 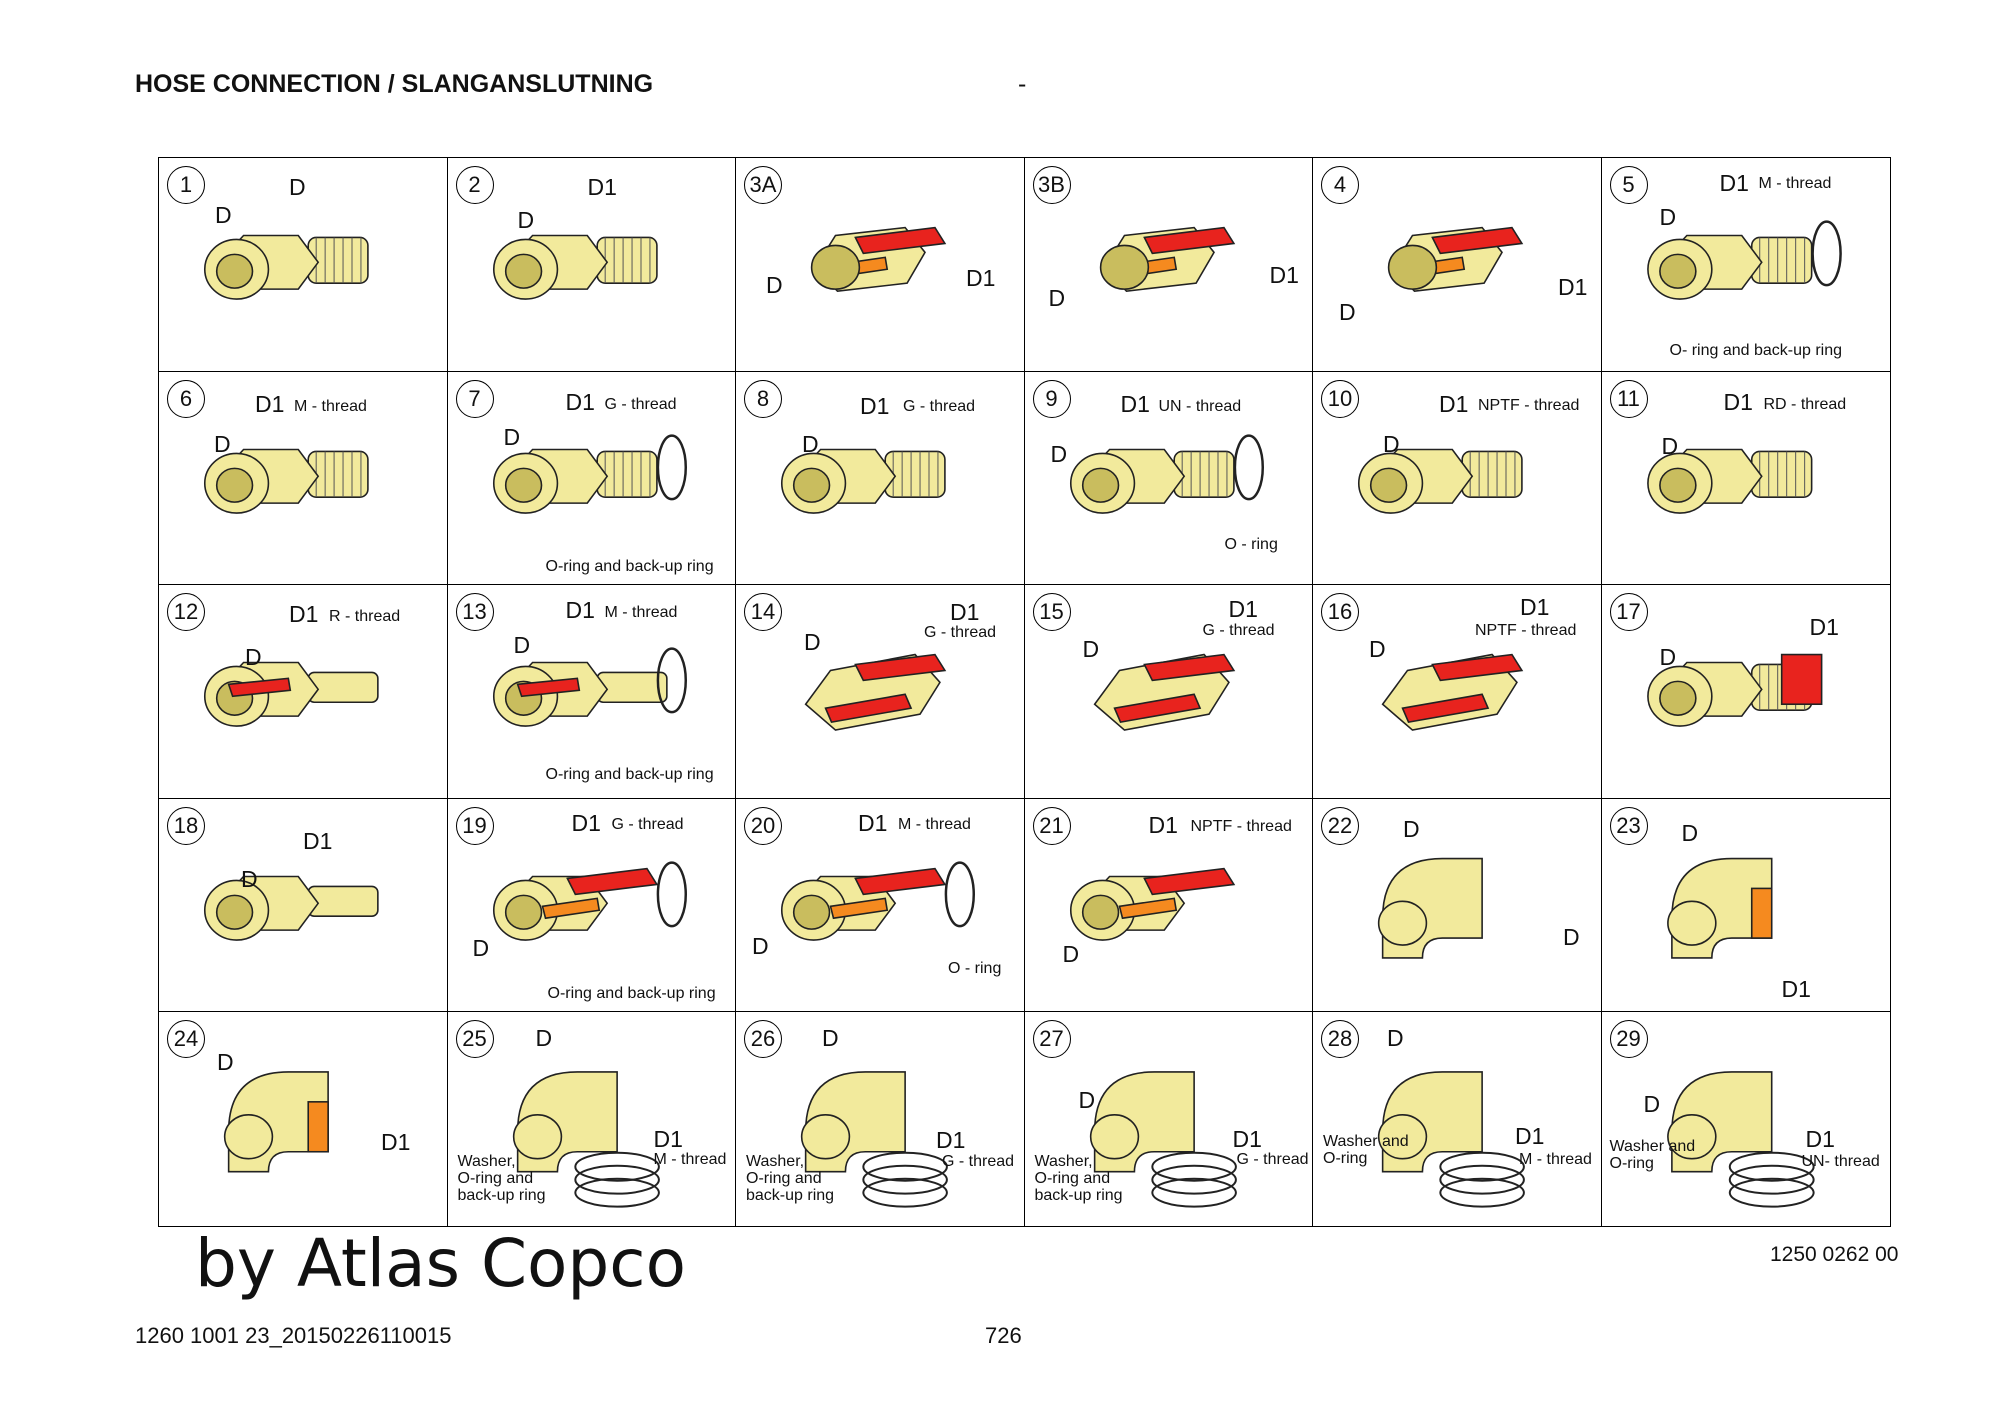 What do you see at coordinates (365, 617) in the screenshot?
I see `dimension-label: R - thread` at bounding box center [365, 617].